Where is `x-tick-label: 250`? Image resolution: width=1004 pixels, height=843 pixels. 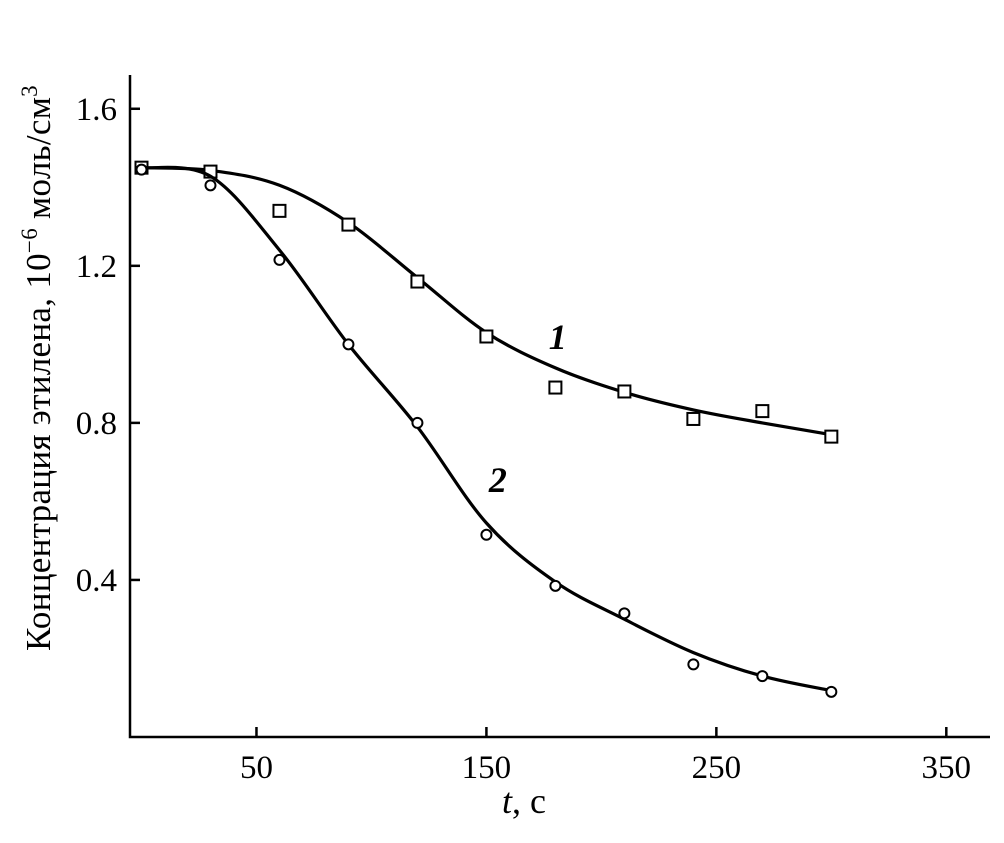 x-tick-label: 250 is located at coordinates (717, 768).